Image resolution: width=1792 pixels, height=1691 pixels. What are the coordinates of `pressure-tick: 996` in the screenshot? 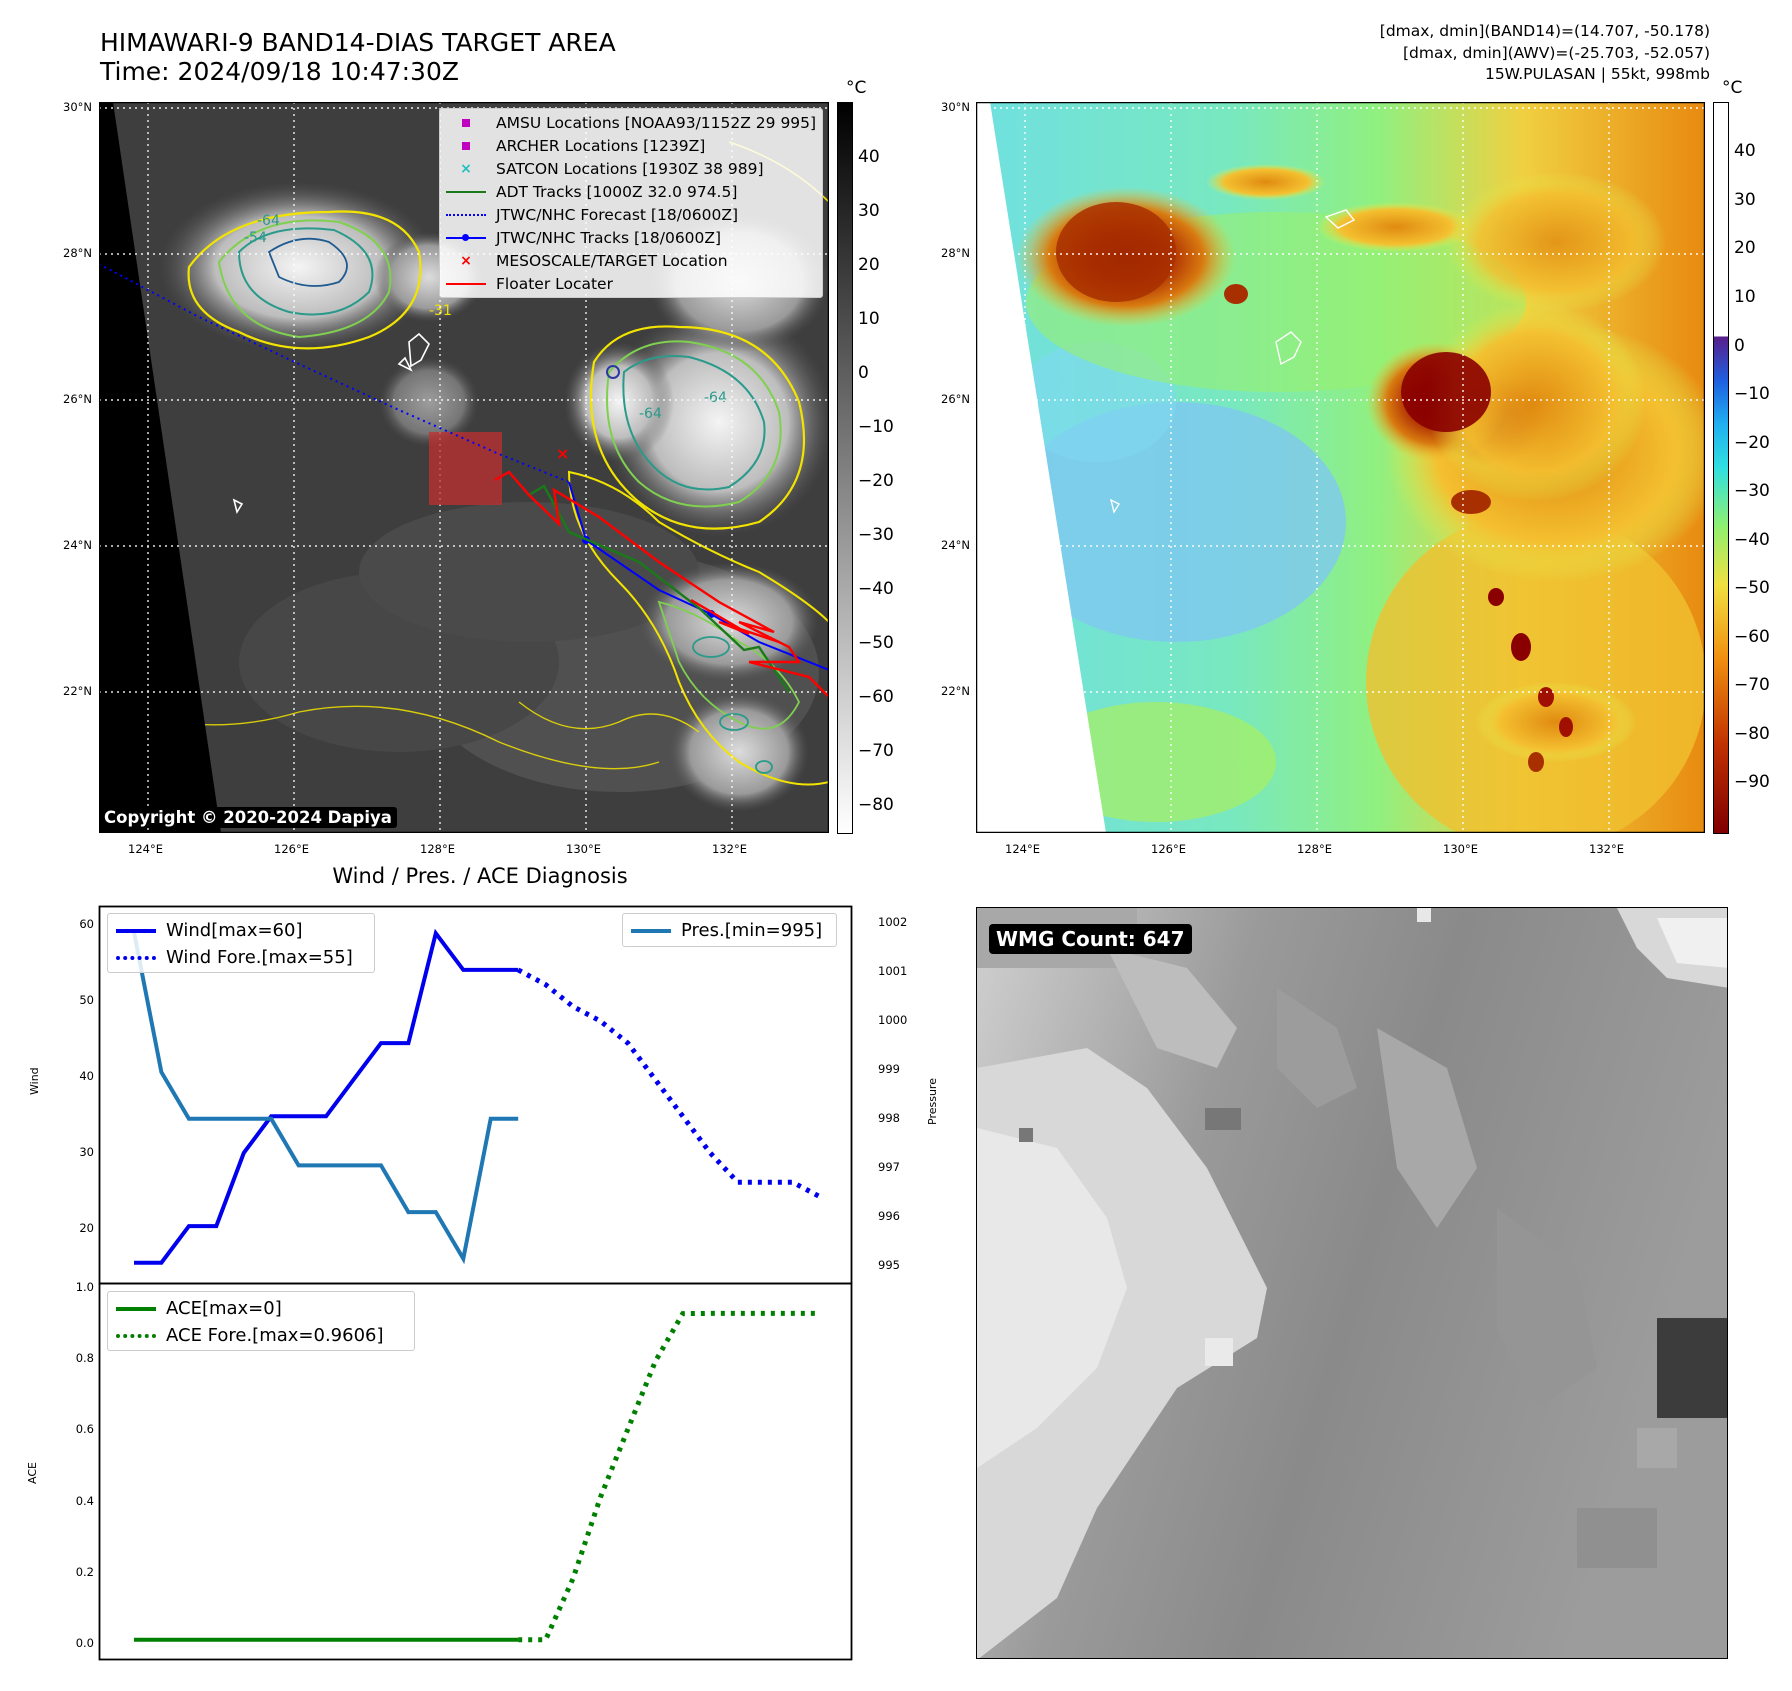 It's located at (889, 1216).